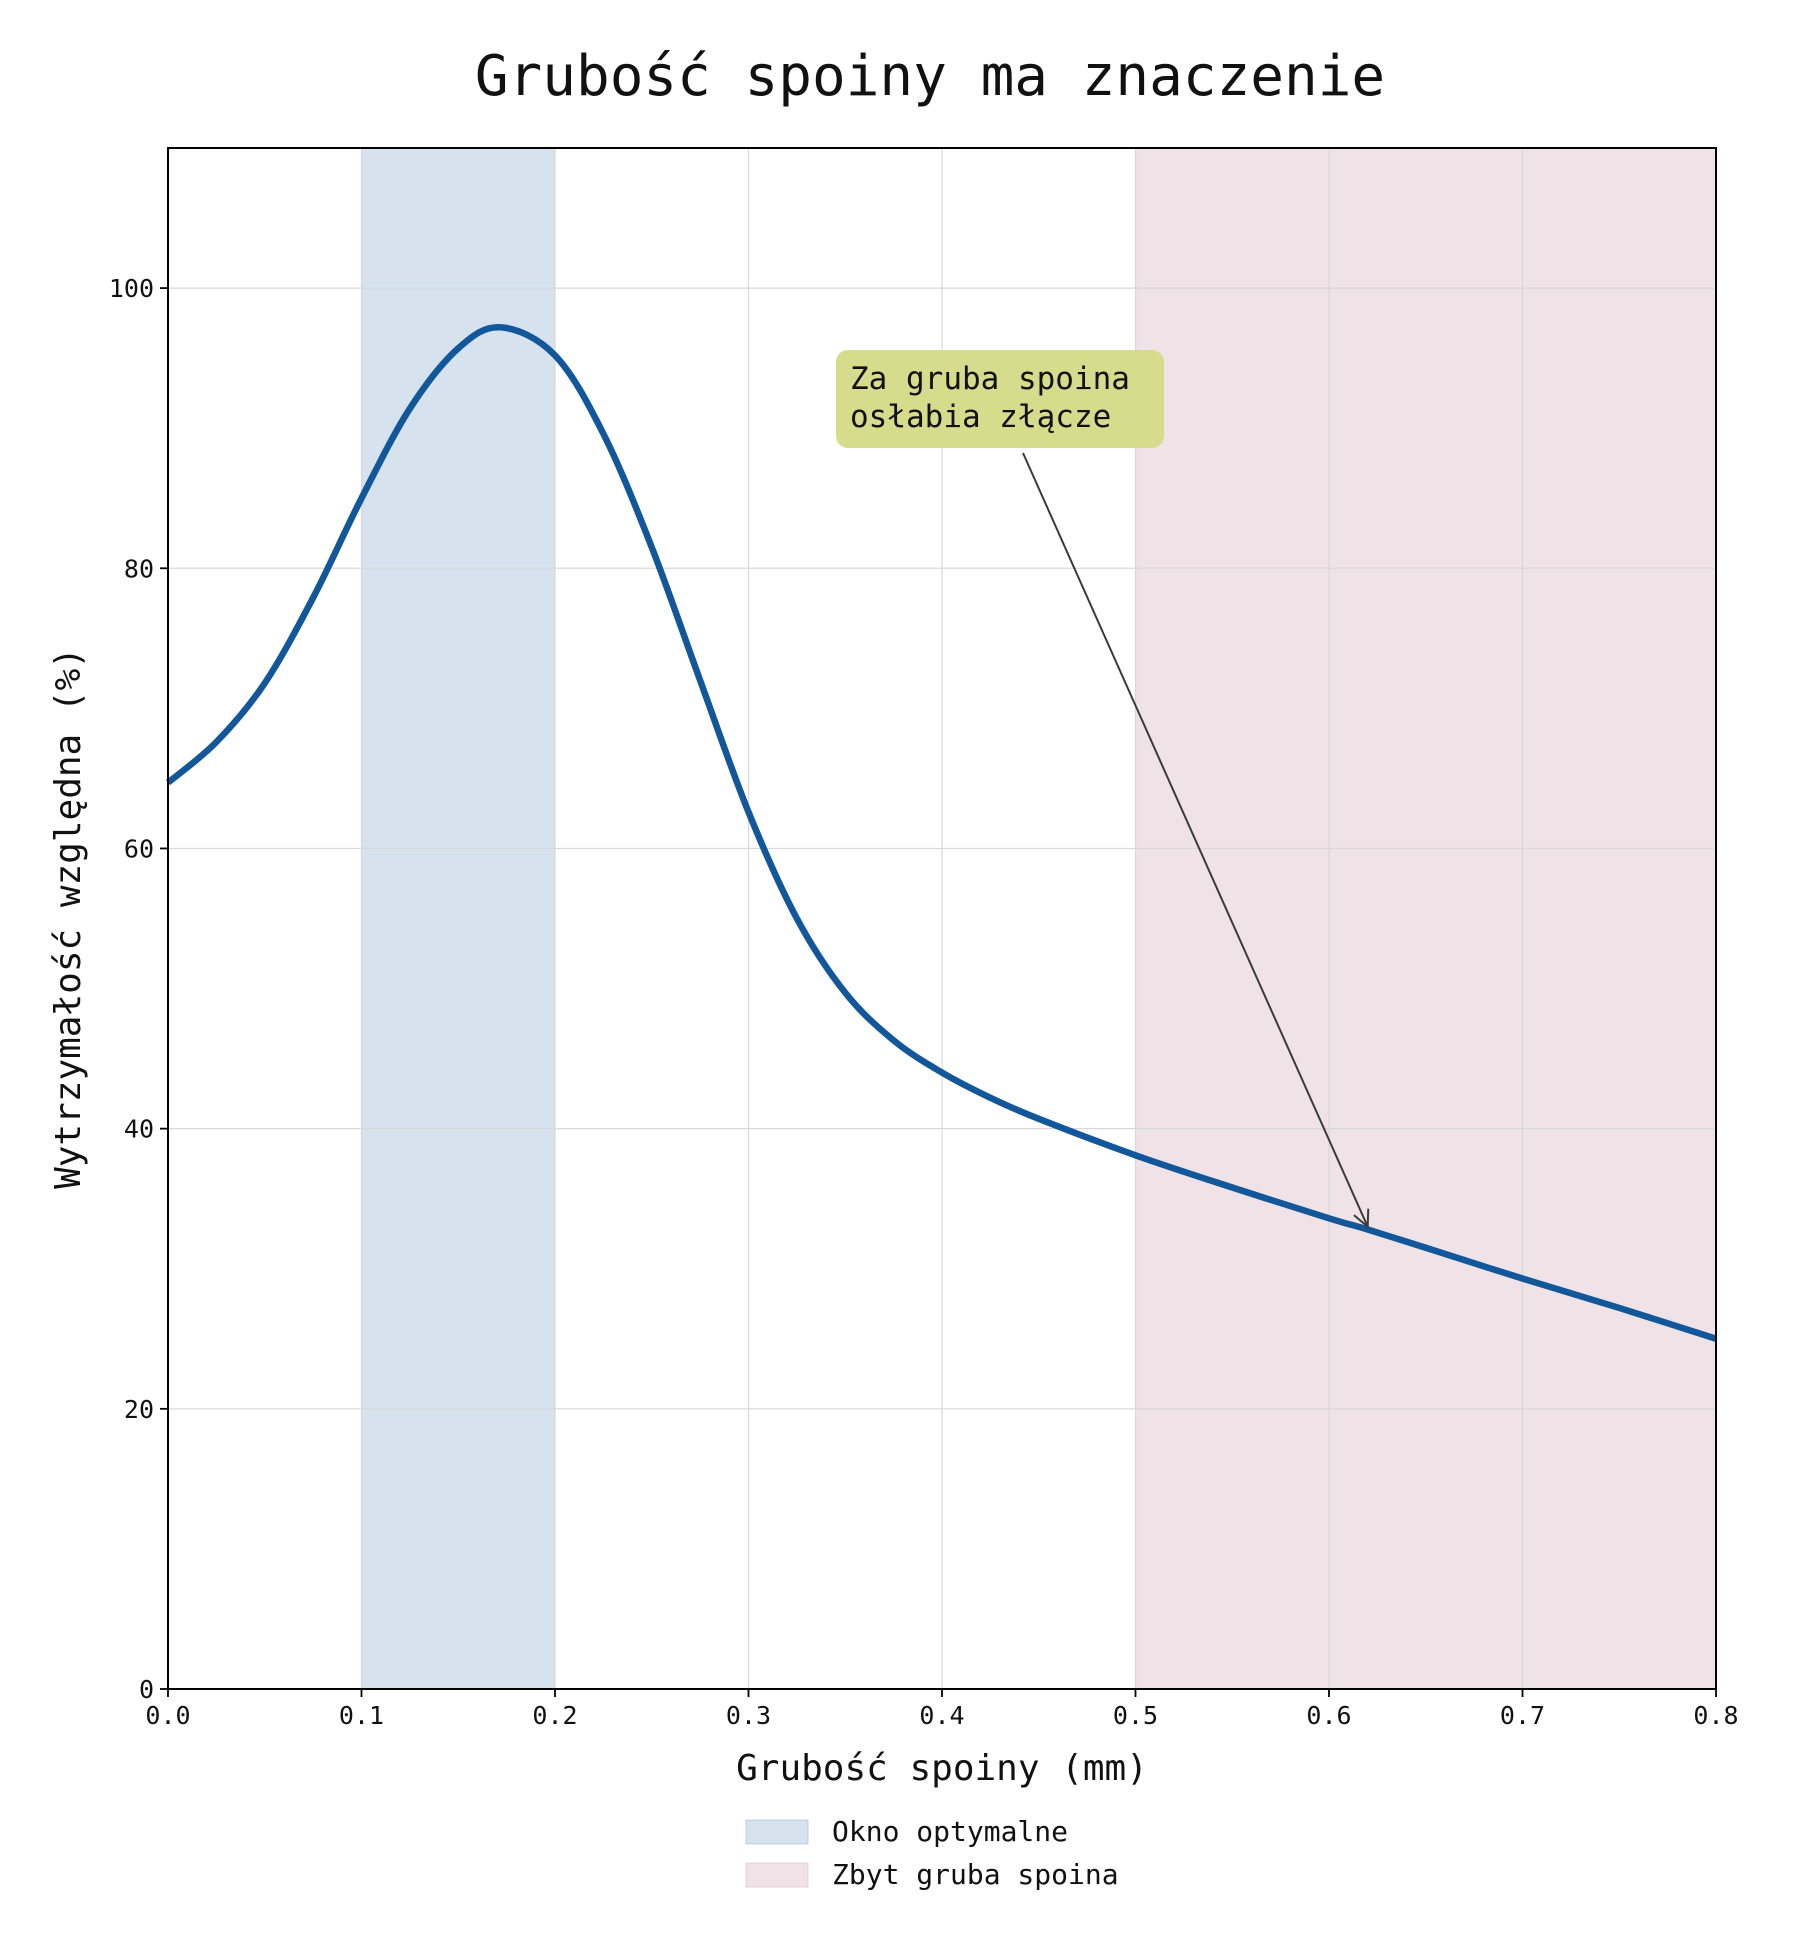 This screenshot has height=1954, width=1795. Describe the element at coordinates (139, 1129) in the screenshot. I see `y-tick-label: 40` at that location.